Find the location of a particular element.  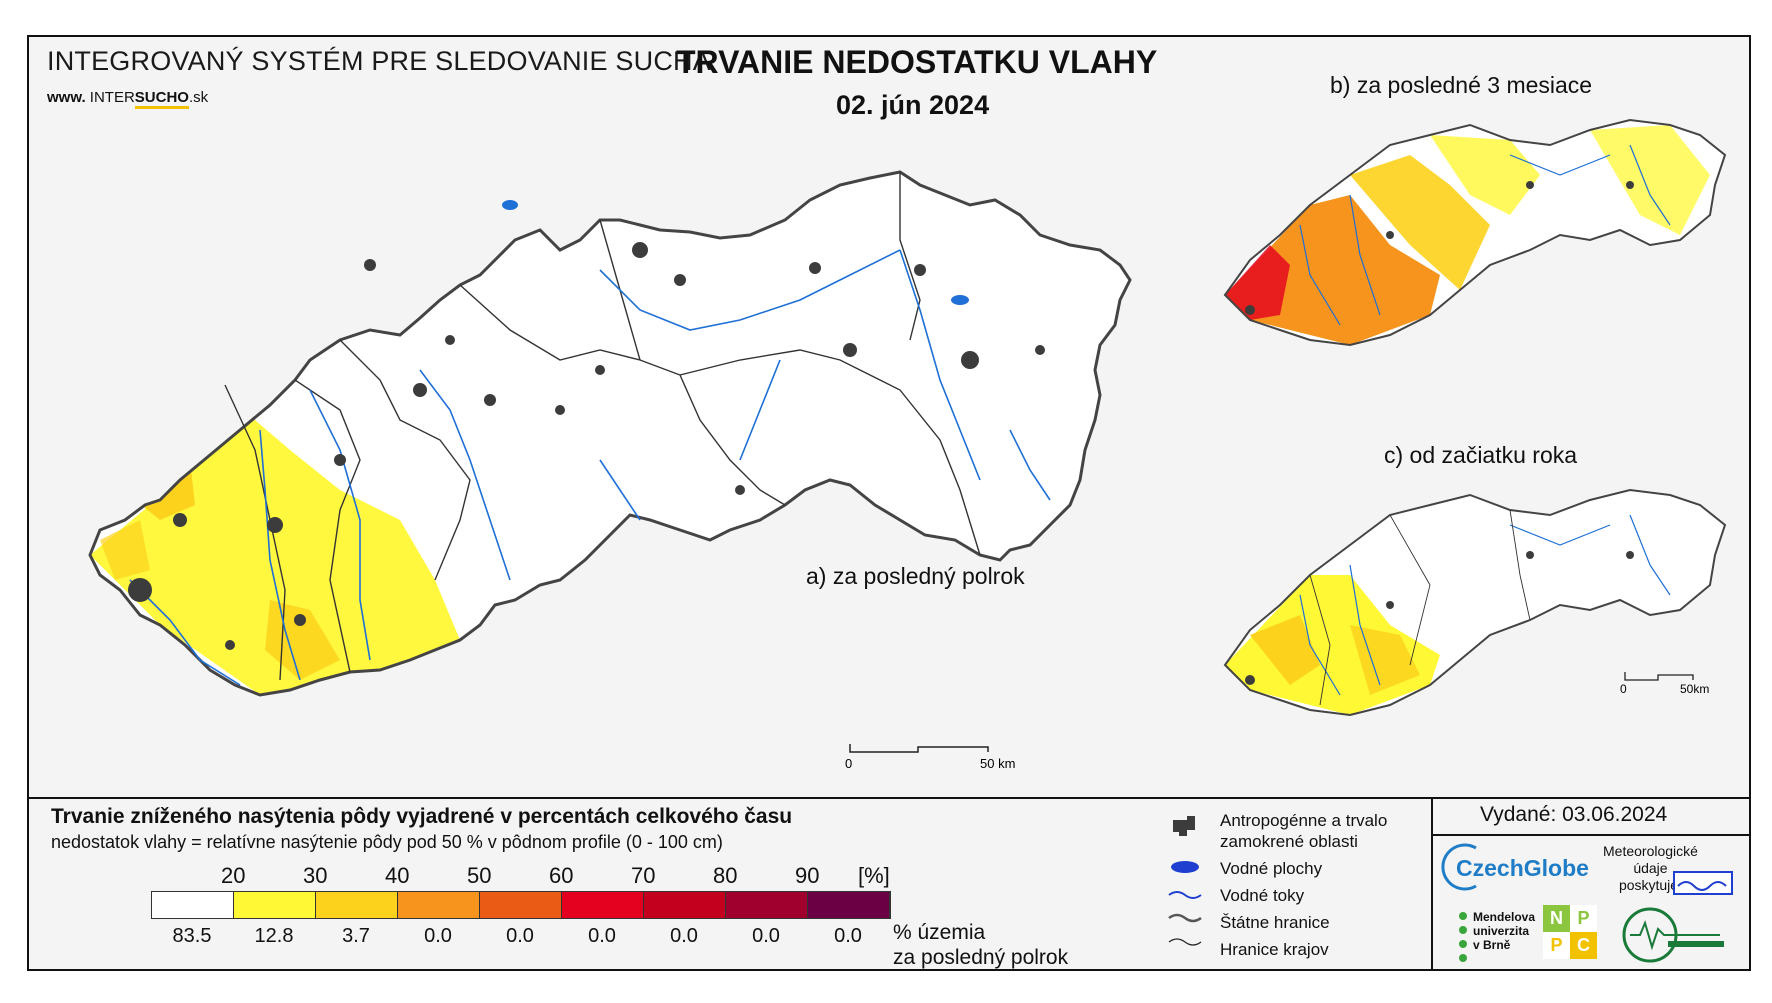

website-link: www. INTERSUCHO.sk is located at coordinates (128, 99).